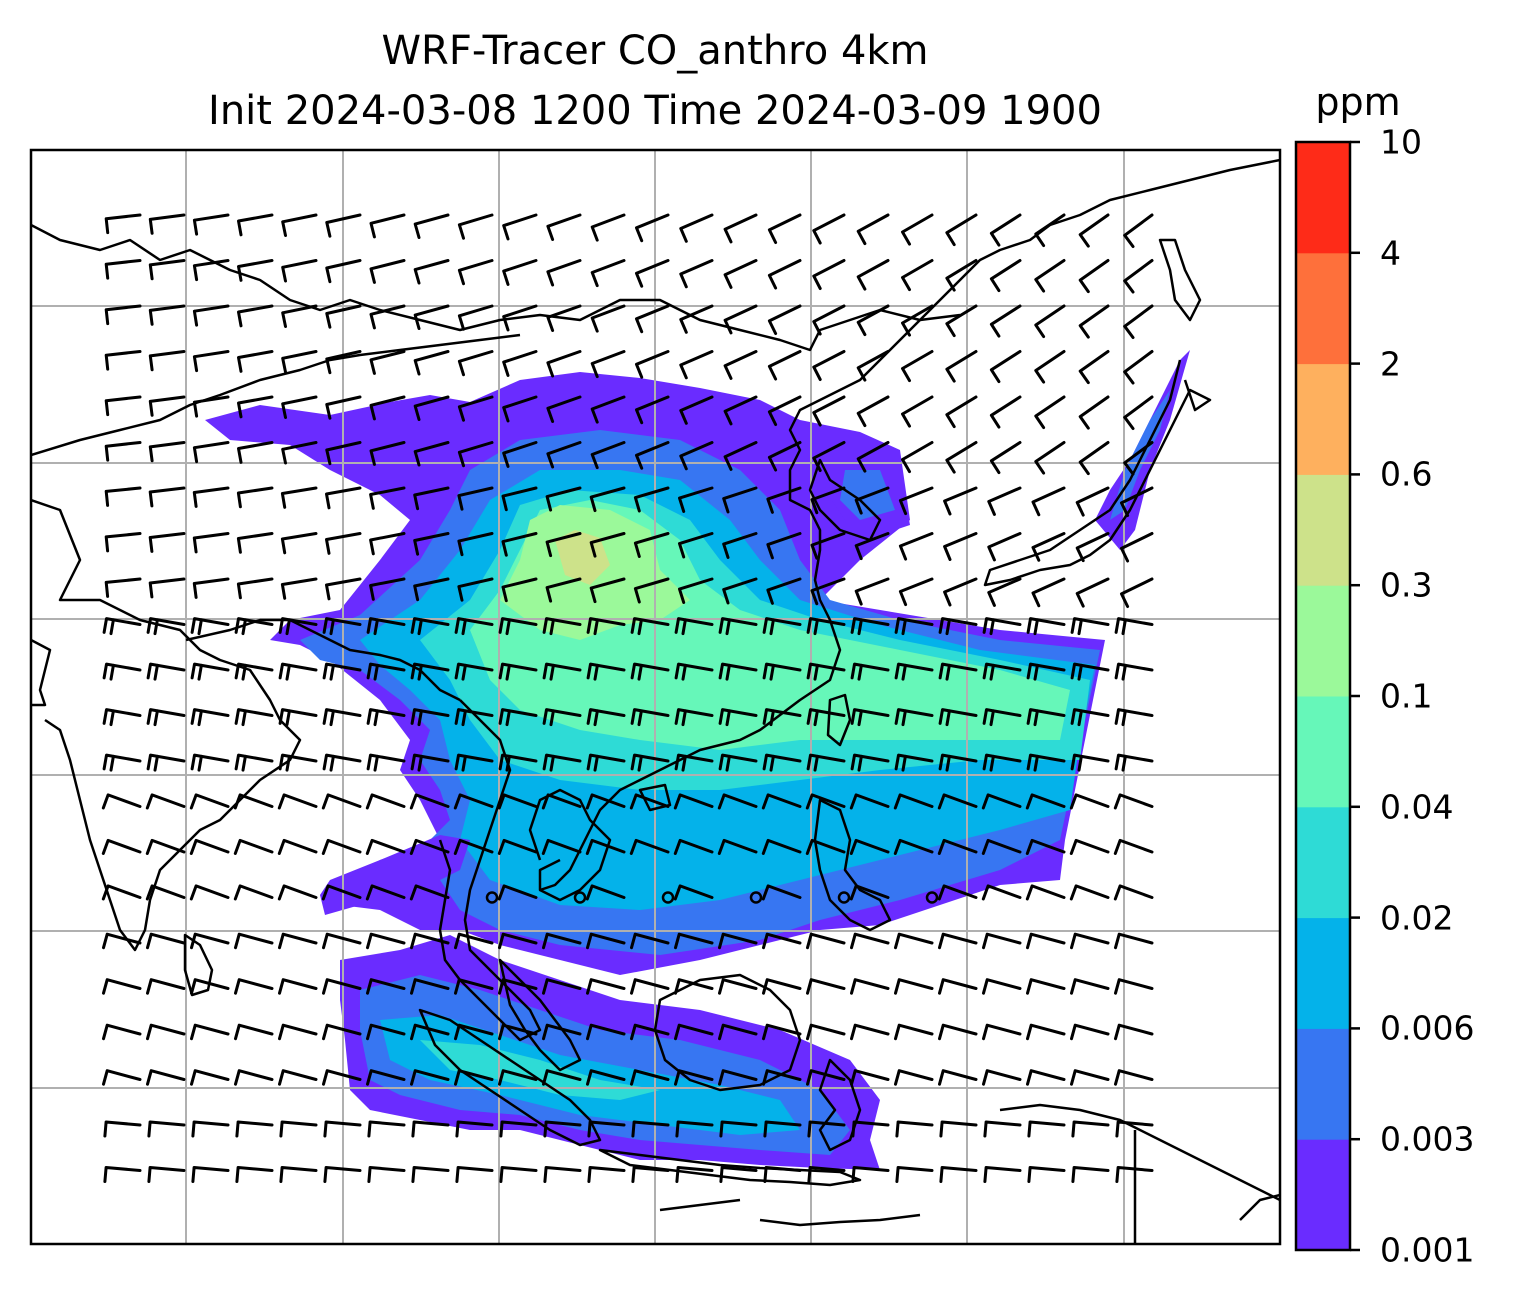 Image resolution: width=1528 pixels, height=1306 pixels. I want to click on colorbar-tick-label: 10, so click(1401, 142).